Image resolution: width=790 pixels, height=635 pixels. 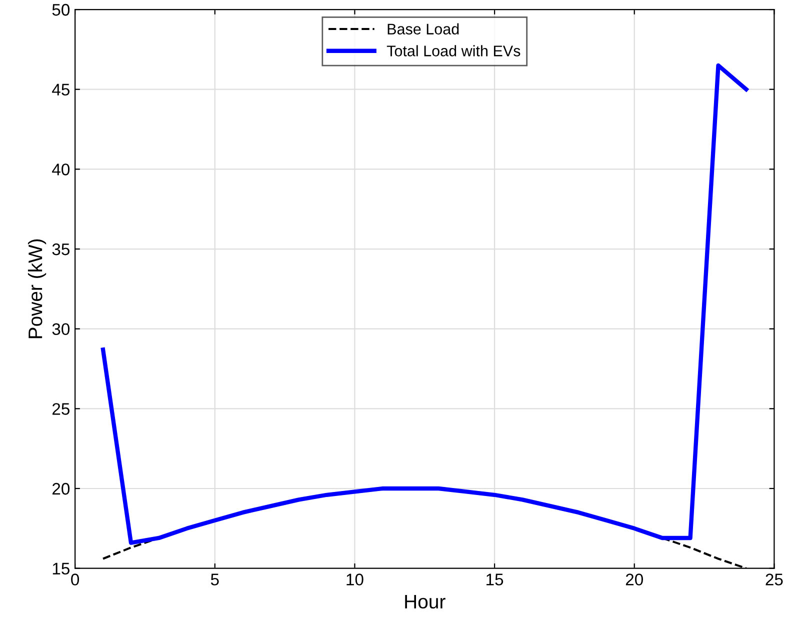 What do you see at coordinates (75, 580) in the screenshot?
I see `x-tick-label: 0` at bounding box center [75, 580].